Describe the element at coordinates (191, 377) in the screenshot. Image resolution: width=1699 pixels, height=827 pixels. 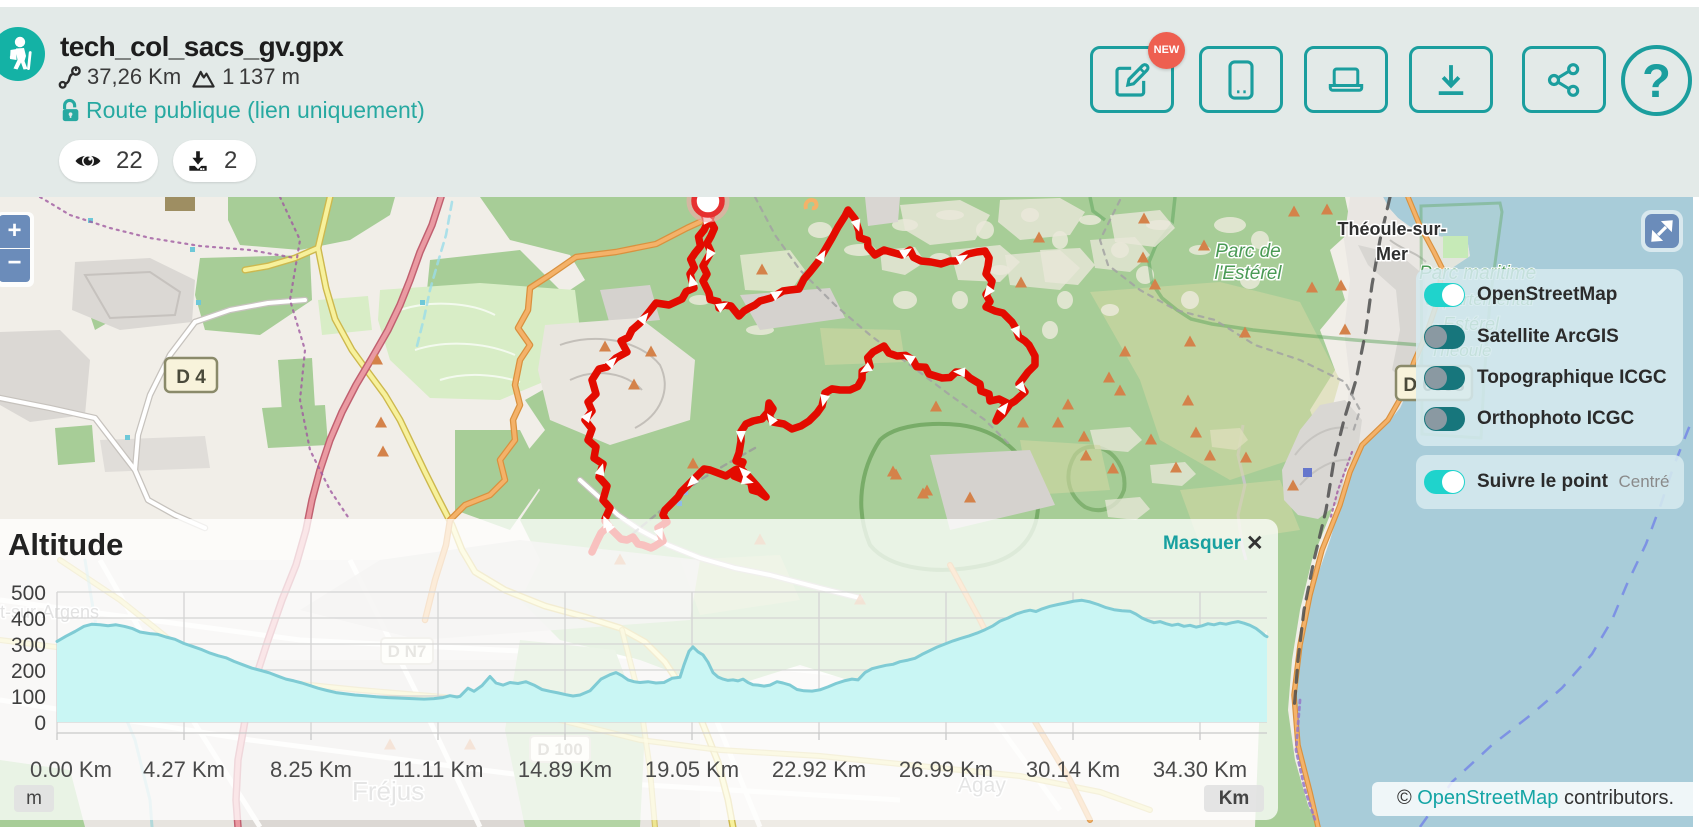
I see `svg-text: D 4` at that location.